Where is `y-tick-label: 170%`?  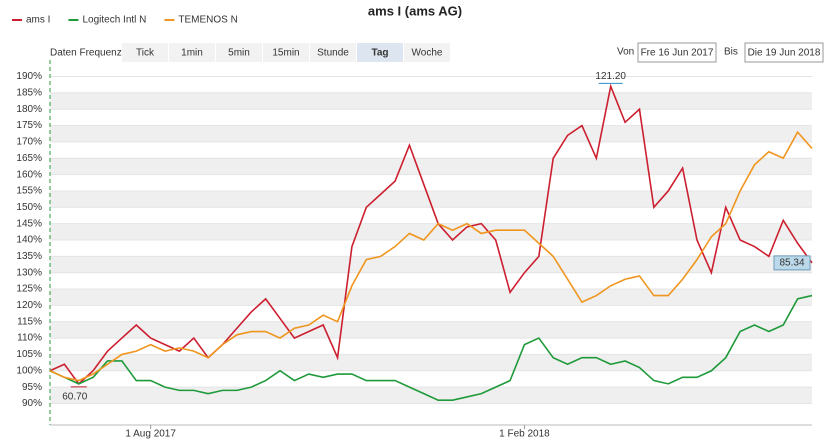 y-tick-label: 170% is located at coordinates (29, 142).